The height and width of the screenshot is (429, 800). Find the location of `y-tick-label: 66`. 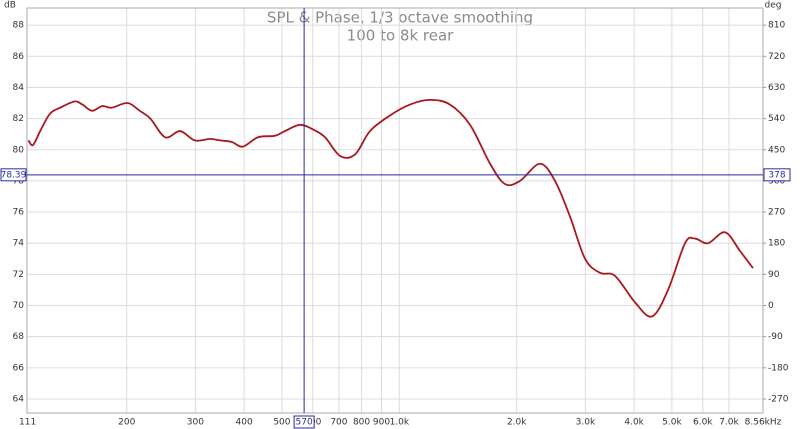

y-tick-label: 66 is located at coordinates (19, 368).